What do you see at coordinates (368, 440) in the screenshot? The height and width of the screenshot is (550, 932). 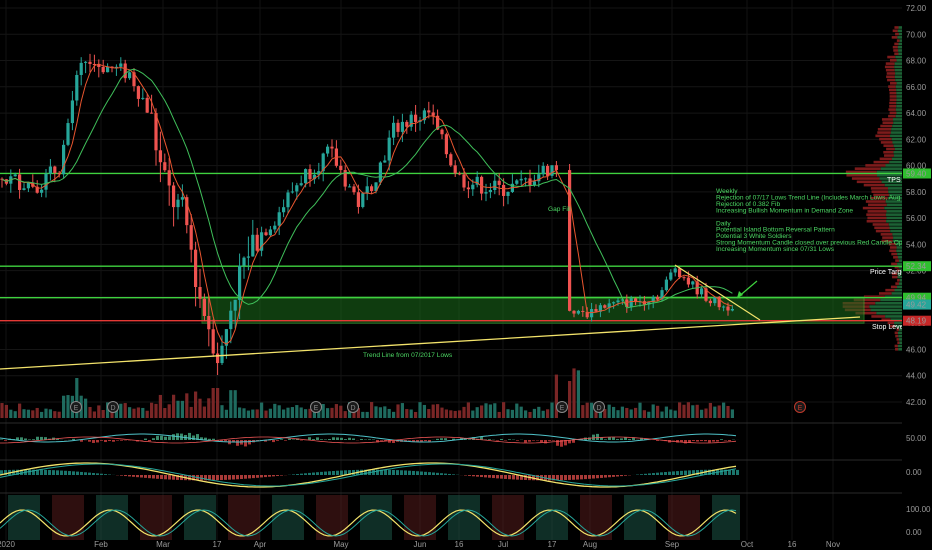 I see `oscillator-line` at bounding box center [368, 440].